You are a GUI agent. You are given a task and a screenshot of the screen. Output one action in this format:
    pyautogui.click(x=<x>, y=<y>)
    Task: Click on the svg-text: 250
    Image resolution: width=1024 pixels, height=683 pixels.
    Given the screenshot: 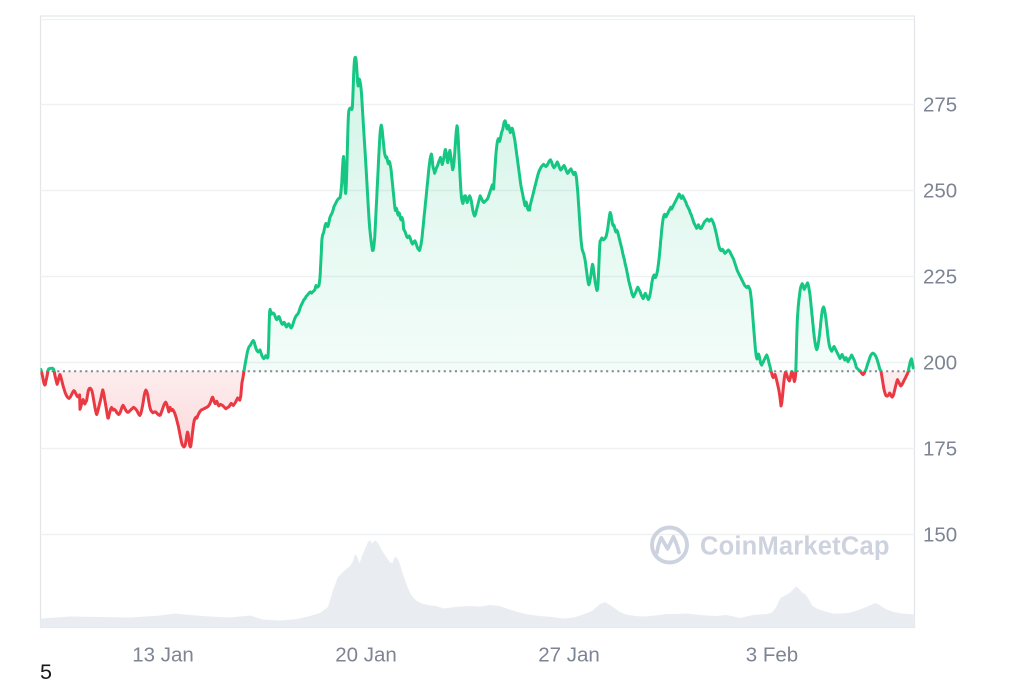 What is the action you would take?
    pyautogui.click(x=940, y=191)
    